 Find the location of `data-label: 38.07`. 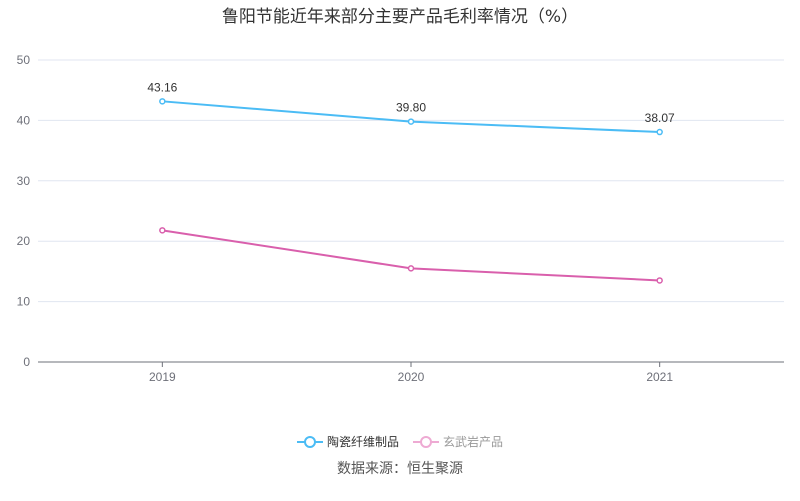

data-label: 38.07 is located at coordinates (660, 118).